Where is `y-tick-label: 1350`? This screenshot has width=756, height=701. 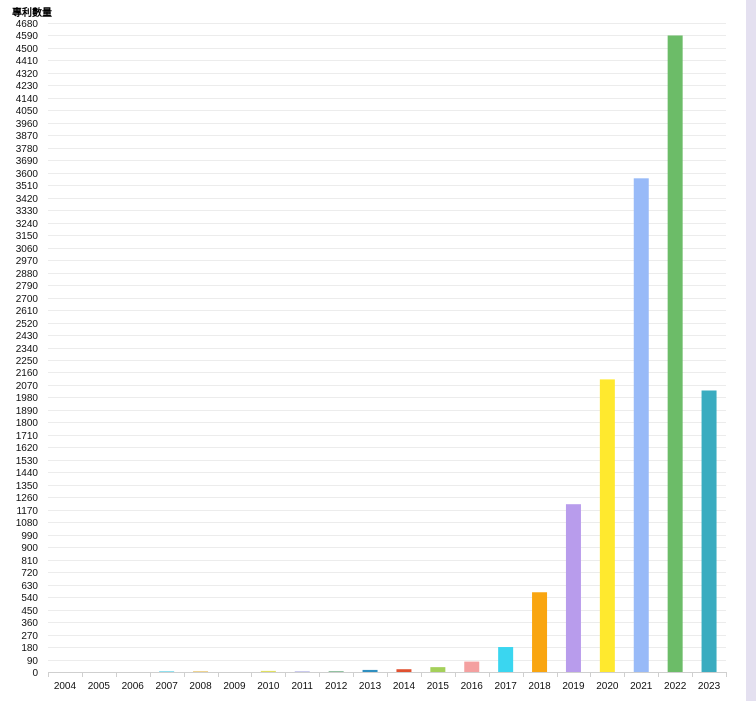 y-tick-label: 1350 is located at coordinates (27, 486).